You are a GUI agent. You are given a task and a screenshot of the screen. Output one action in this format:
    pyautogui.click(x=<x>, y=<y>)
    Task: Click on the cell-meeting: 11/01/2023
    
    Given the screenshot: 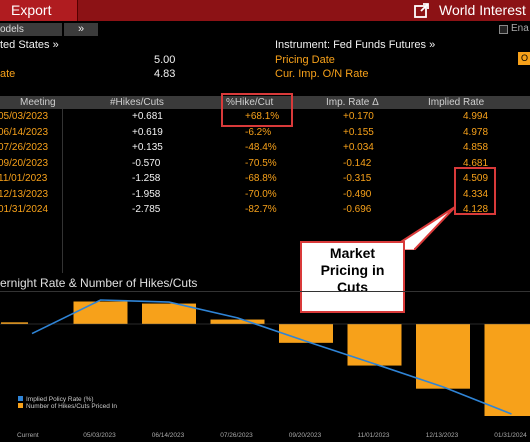 What is the action you would take?
    pyautogui.click(x=24, y=178)
    